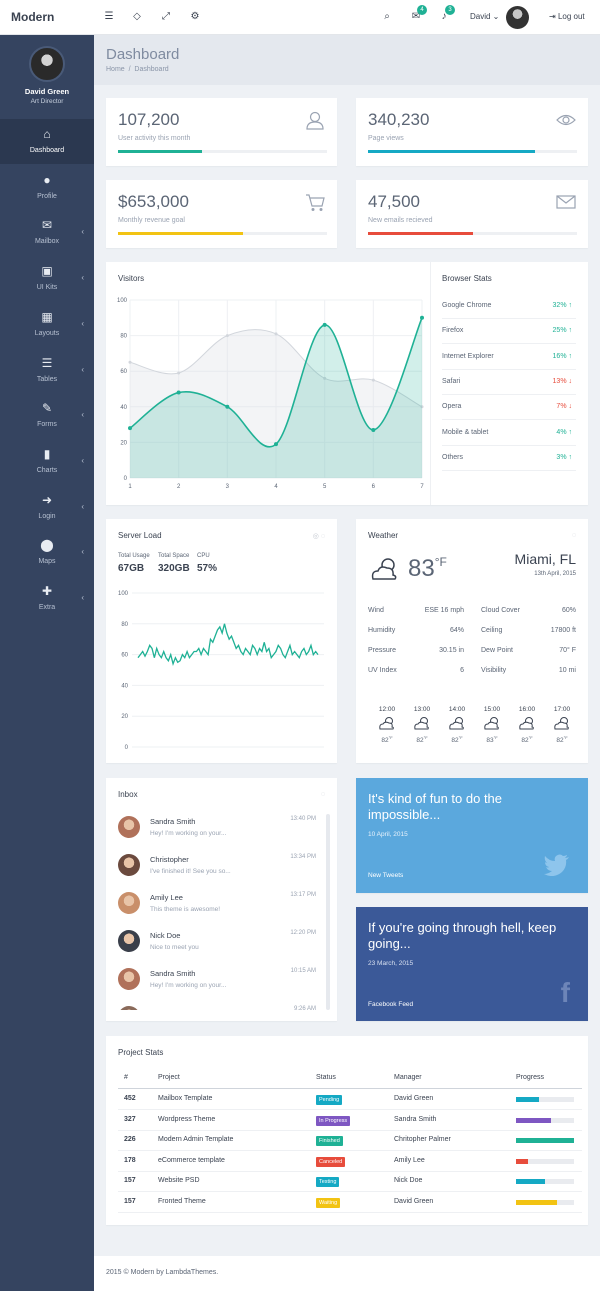  Describe the element at coordinates (326, 1077) in the screenshot. I see `column-header: Status` at that location.